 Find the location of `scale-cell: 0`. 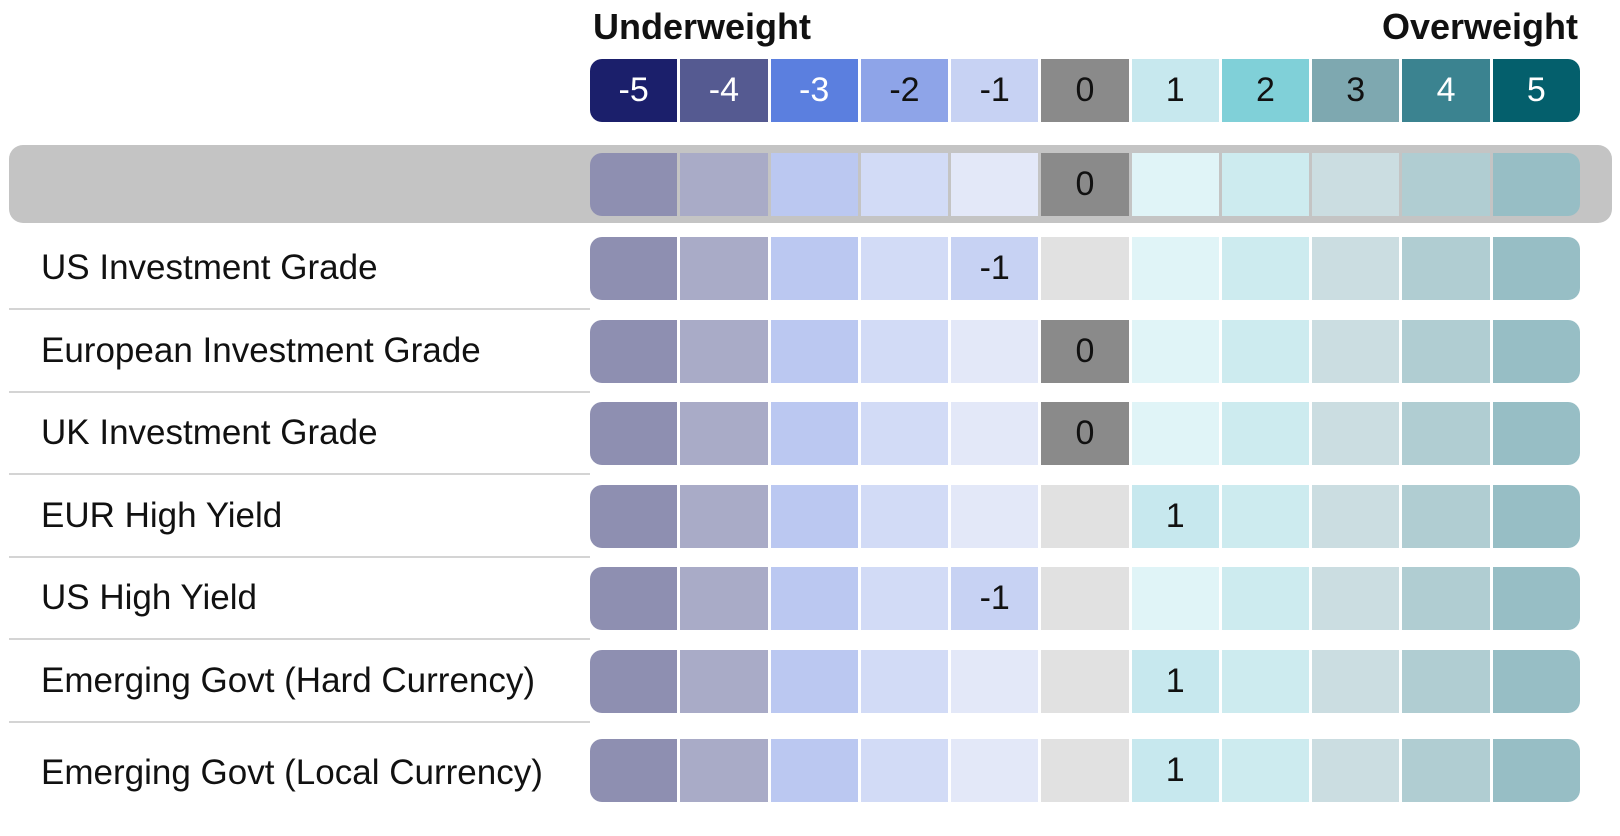

scale-cell: 0 is located at coordinates (1085, 90).